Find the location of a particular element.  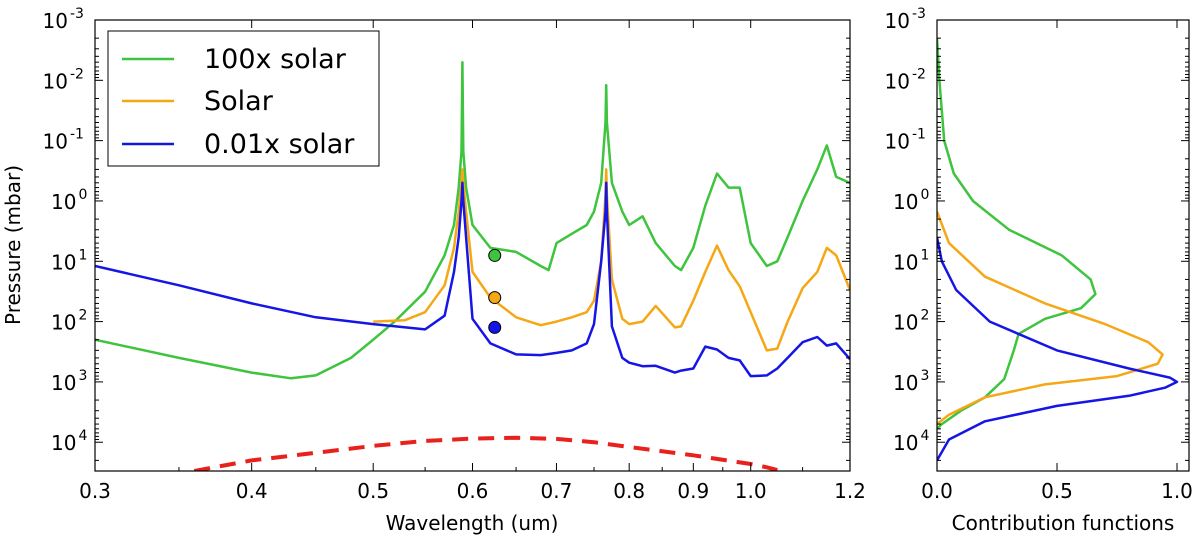

pressure-markers is located at coordinates (495, 291).